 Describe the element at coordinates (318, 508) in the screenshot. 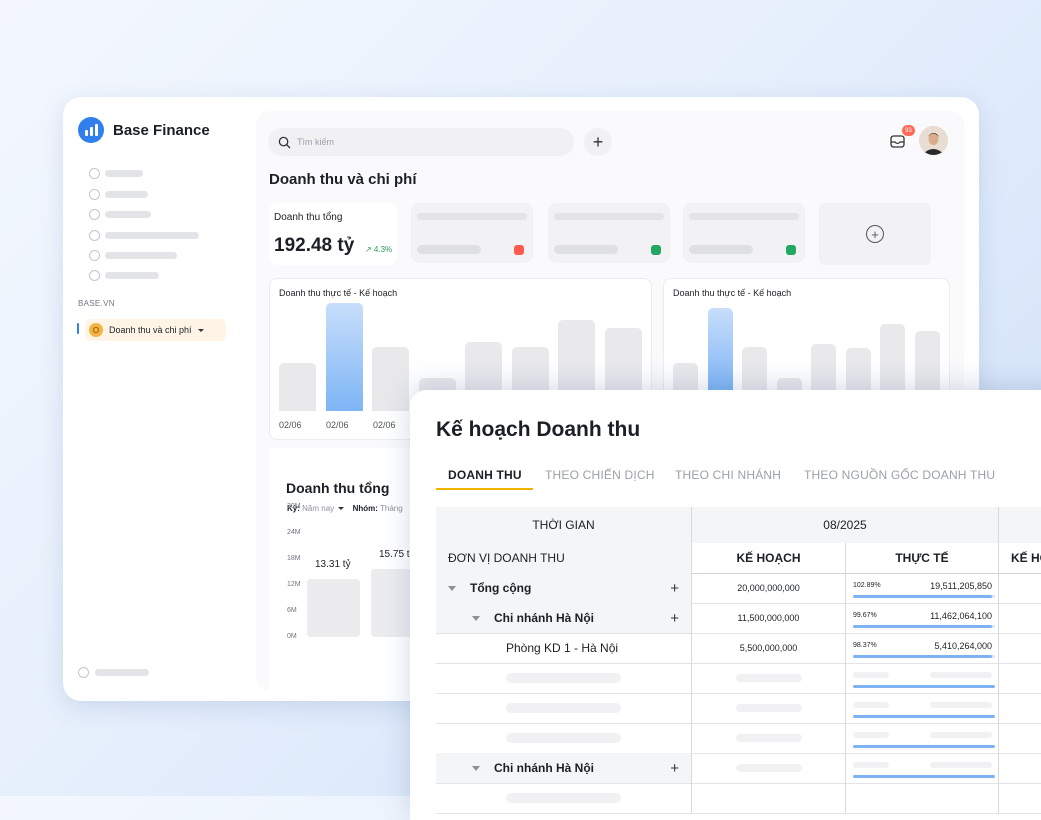

I see `period-select: Năm nay` at that location.